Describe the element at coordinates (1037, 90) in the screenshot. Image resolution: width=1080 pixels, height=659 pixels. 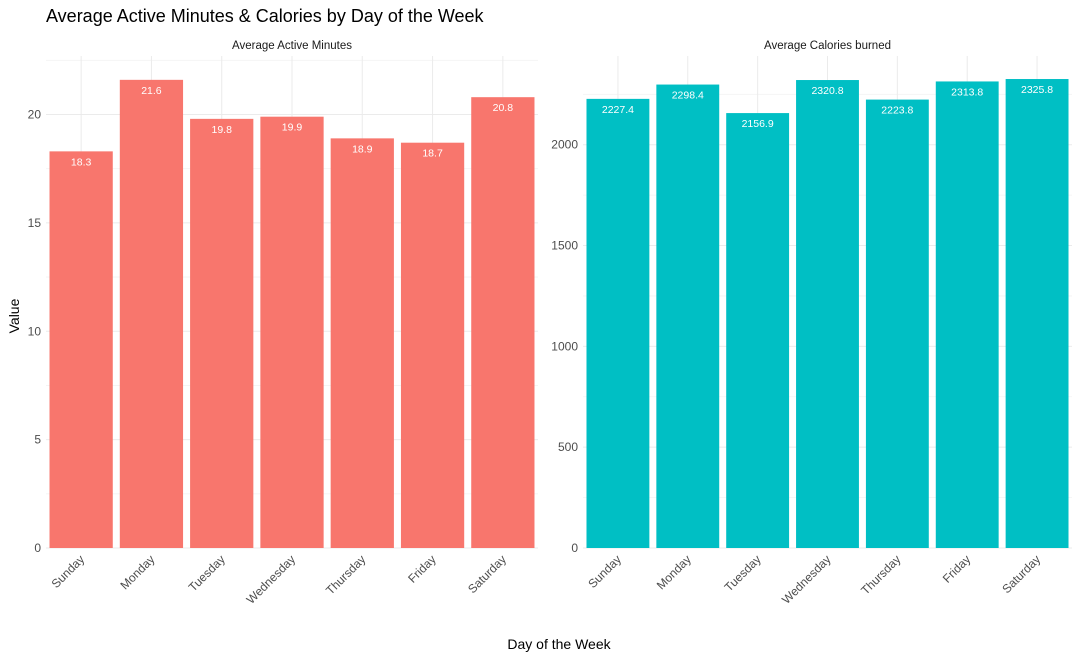
I see `bar-value-label: 2325.8` at that location.